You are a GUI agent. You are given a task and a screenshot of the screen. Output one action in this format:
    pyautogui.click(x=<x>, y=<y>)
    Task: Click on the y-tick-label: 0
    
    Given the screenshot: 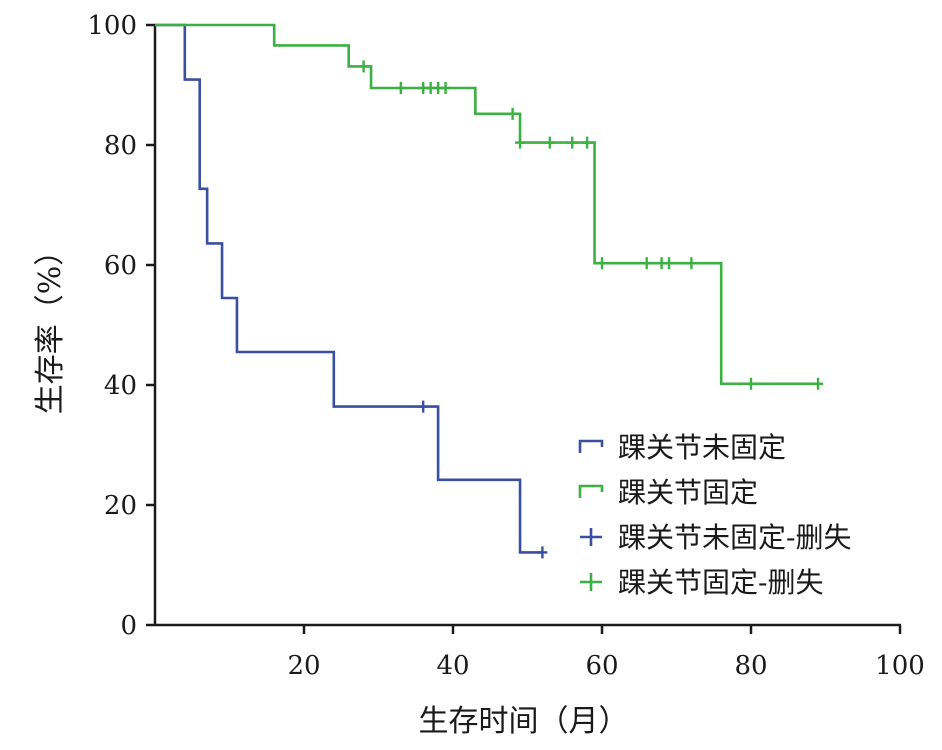 What is the action you would take?
    pyautogui.click(x=128, y=626)
    